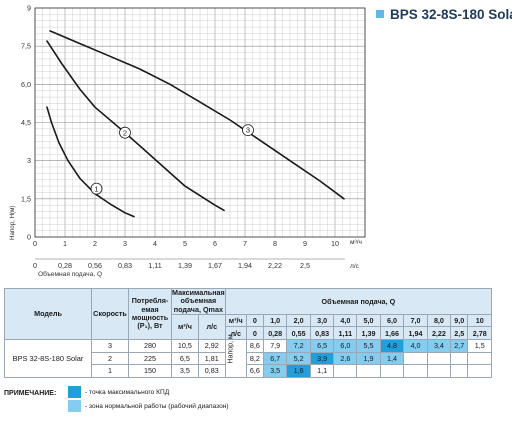  What do you see at coordinates (95, 243) in the screenshot?
I see `x-tick-top-label: 2` at bounding box center [95, 243].